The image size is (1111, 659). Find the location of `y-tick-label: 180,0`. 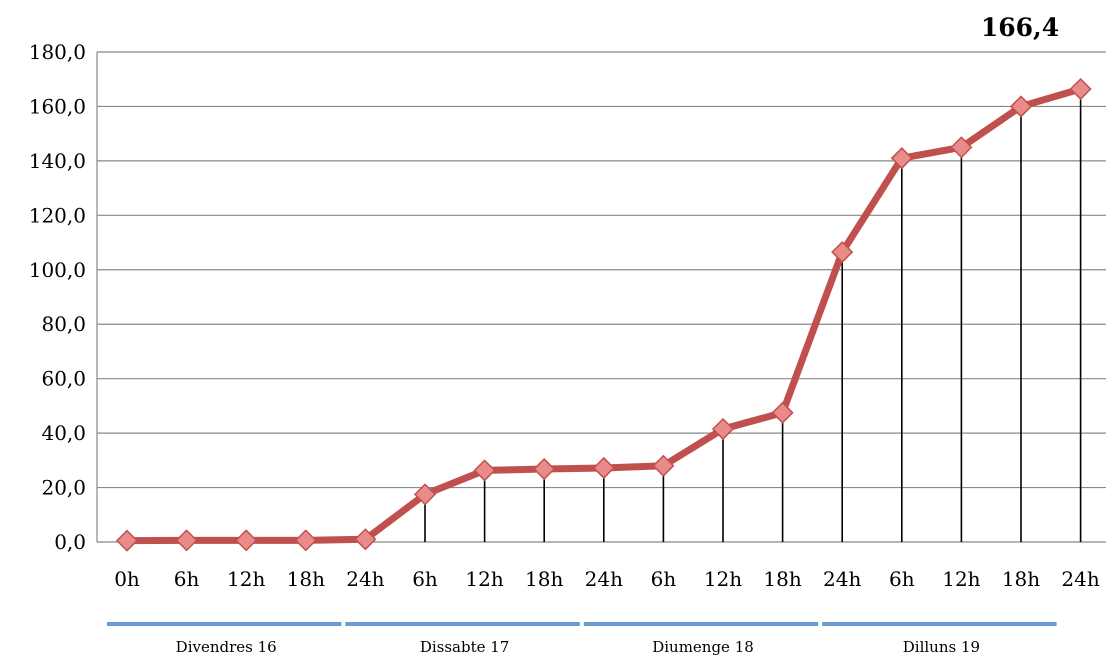

y-tick-label: 180,0 is located at coordinates (57, 52).